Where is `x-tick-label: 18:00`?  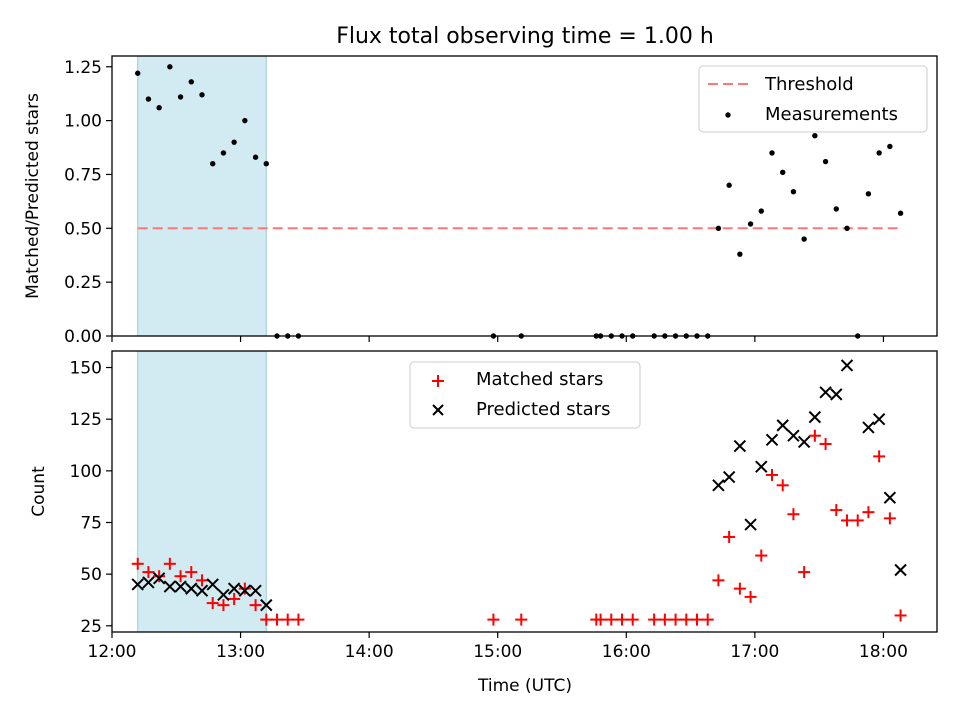 x-tick-label: 18:00 is located at coordinates (883, 652).